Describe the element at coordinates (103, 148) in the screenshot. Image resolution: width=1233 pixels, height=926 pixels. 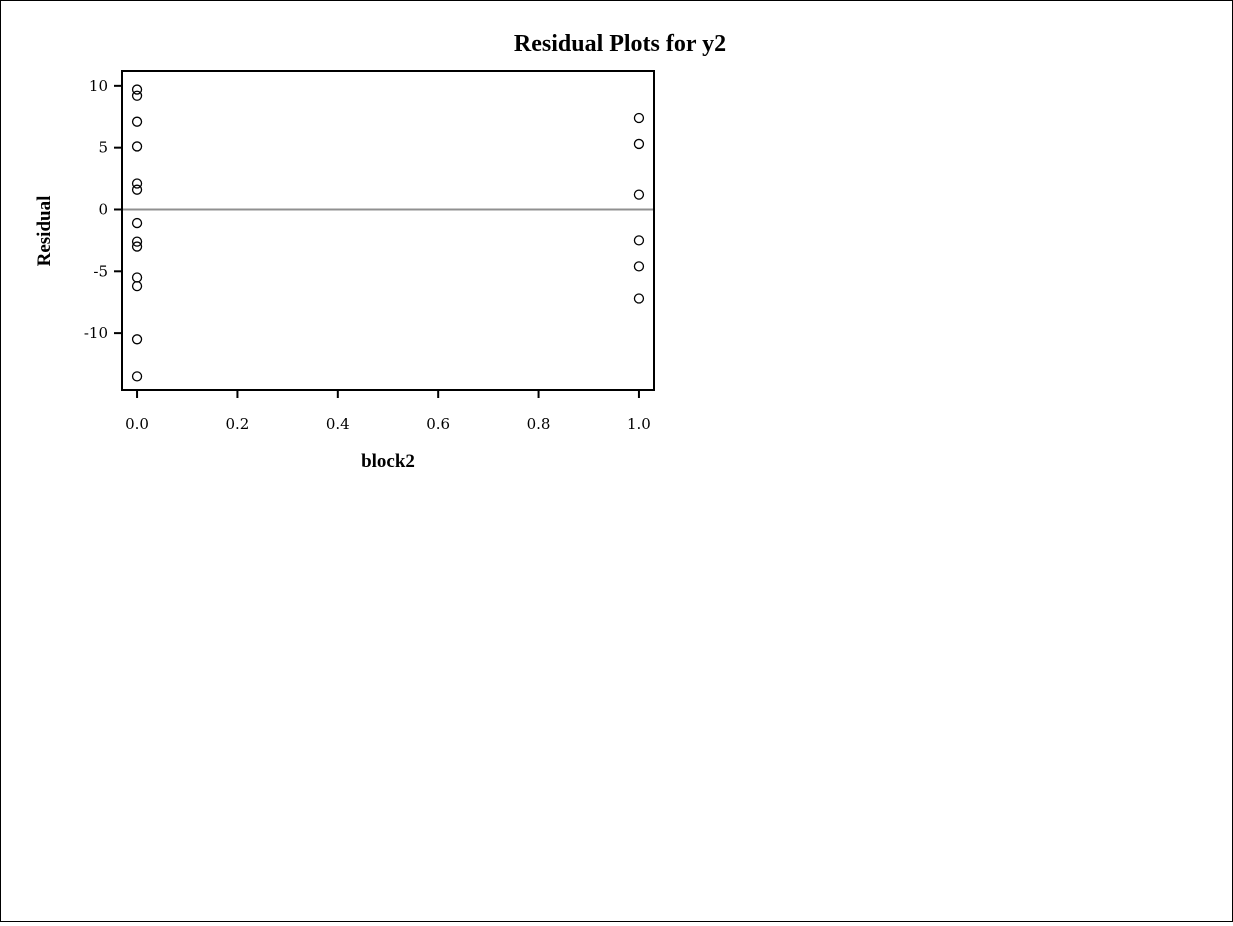
I see `y-tick-label: 5` at that location.